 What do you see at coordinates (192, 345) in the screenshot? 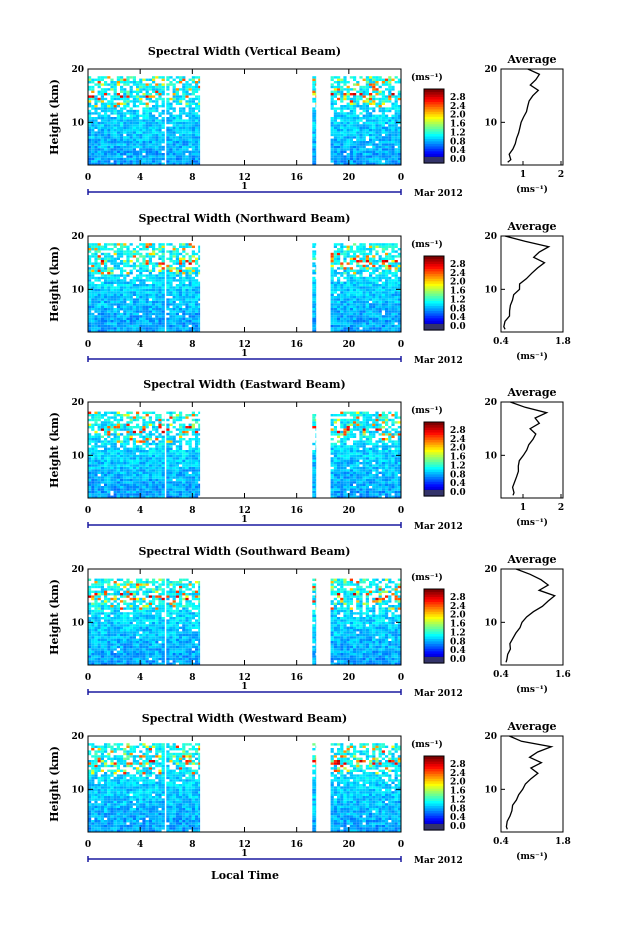
I see `x-tick-label: 8` at bounding box center [192, 345].